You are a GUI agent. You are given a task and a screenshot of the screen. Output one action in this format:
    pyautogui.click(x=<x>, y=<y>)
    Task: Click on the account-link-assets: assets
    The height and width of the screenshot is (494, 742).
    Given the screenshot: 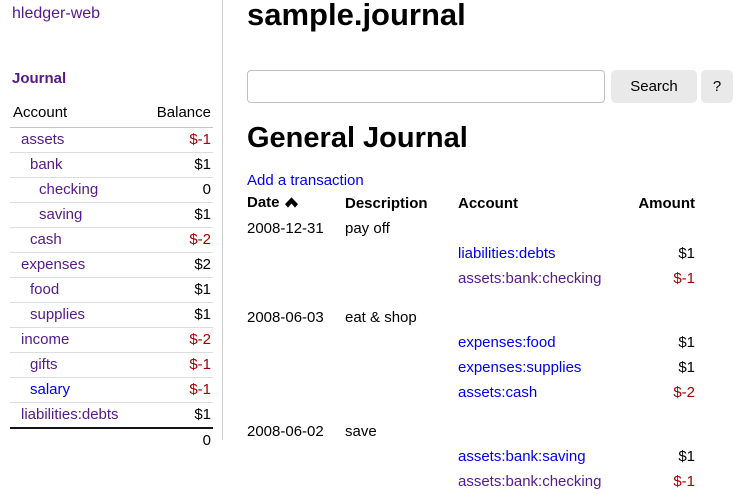 What is the action you would take?
    pyautogui.click(x=43, y=139)
    